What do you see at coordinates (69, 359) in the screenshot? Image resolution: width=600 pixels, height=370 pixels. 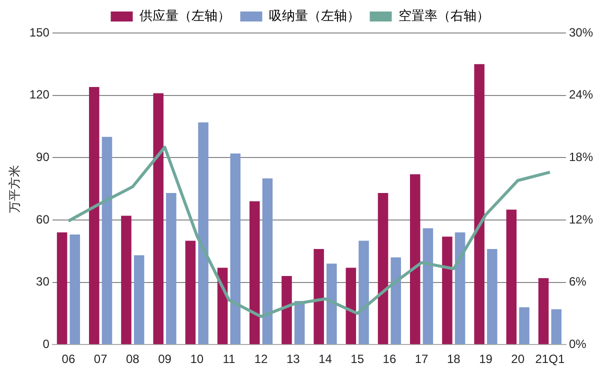 I see `x-tick-label: 06` at bounding box center [69, 359].